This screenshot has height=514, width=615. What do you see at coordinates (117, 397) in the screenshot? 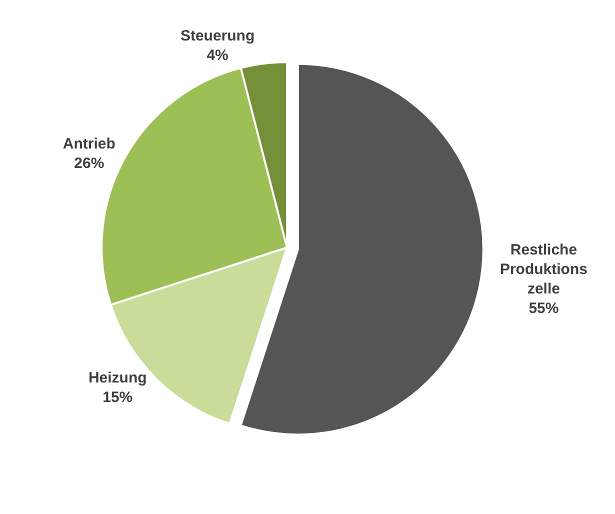
I see `data-label: 15%` at bounding box center [117, 397].